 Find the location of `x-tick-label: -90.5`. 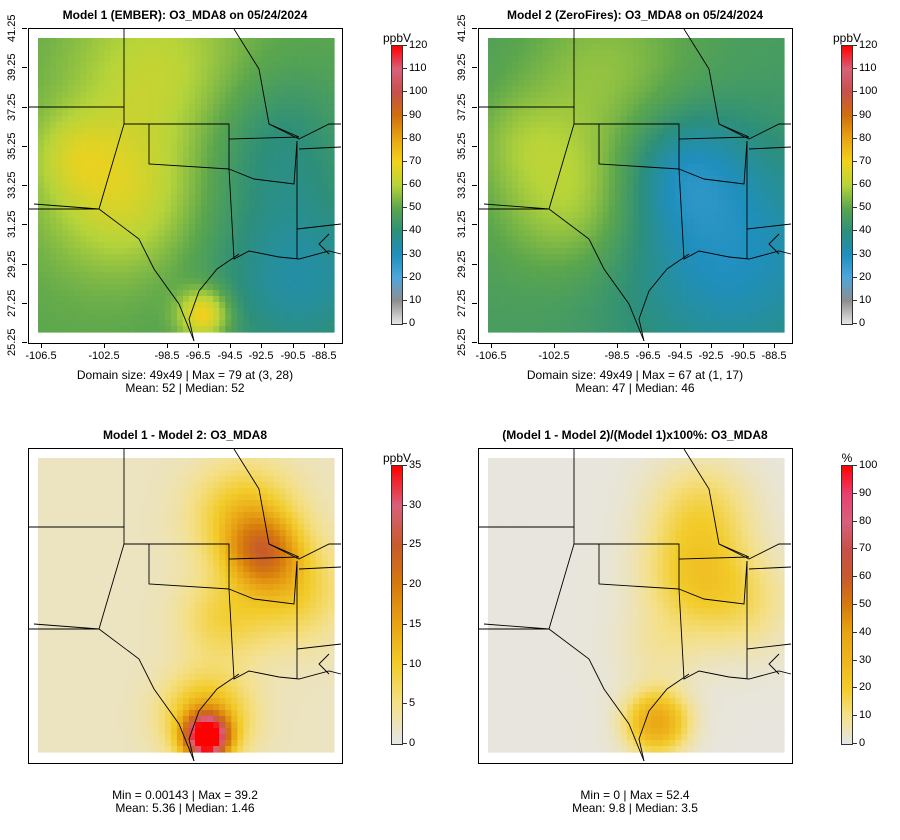

x-tick-label: -90.5 is located at coordinates (293, 356).